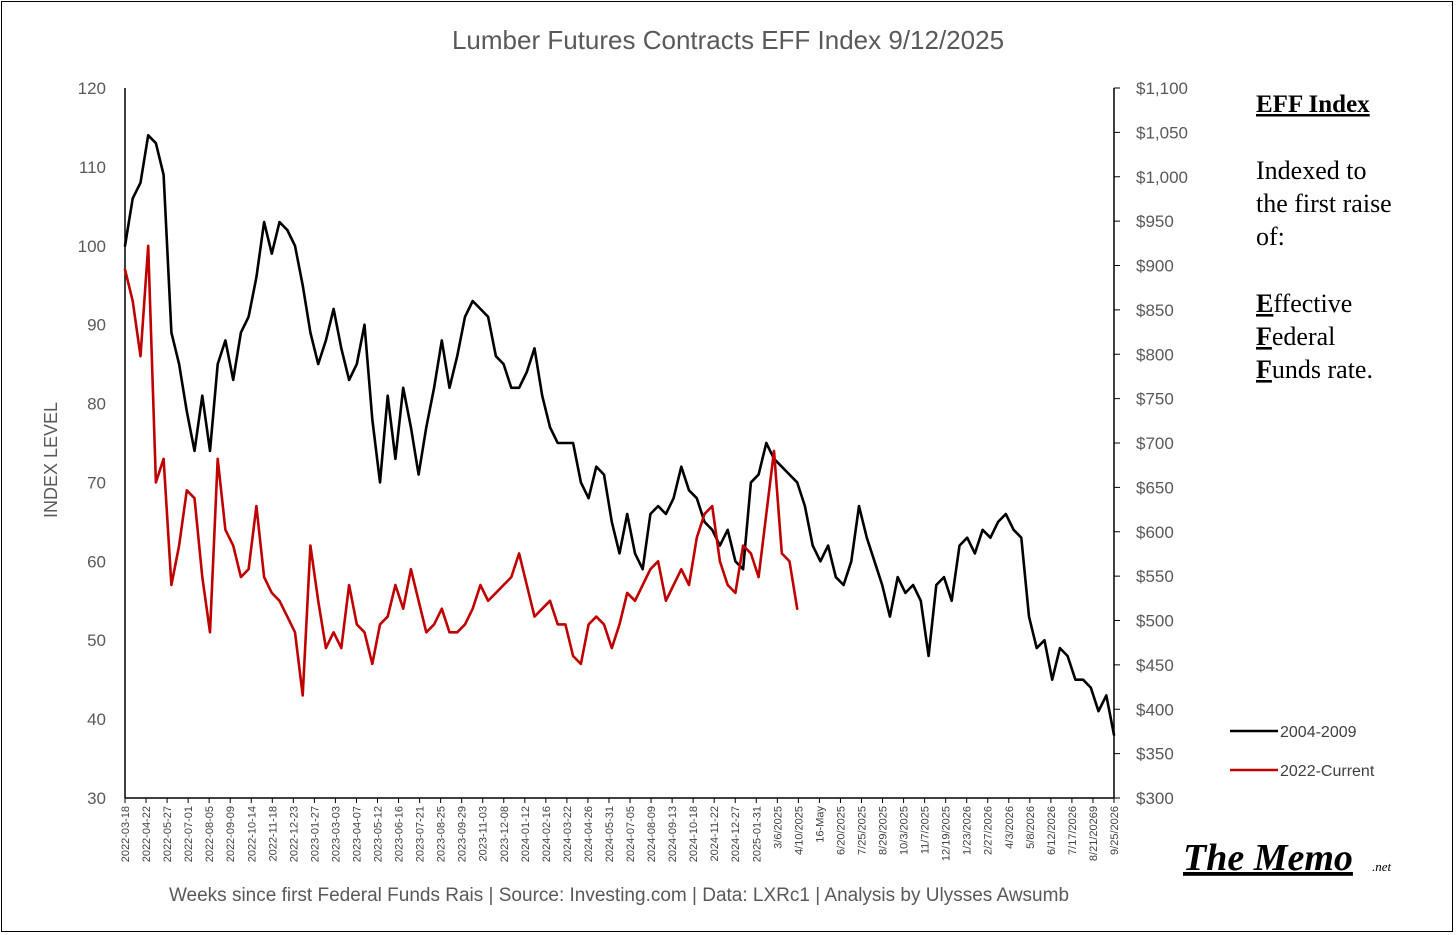 The height and width of the screenshot is (935, 1456). I want to click on x-tick-label: 2024-02-16, so click(547, 834).